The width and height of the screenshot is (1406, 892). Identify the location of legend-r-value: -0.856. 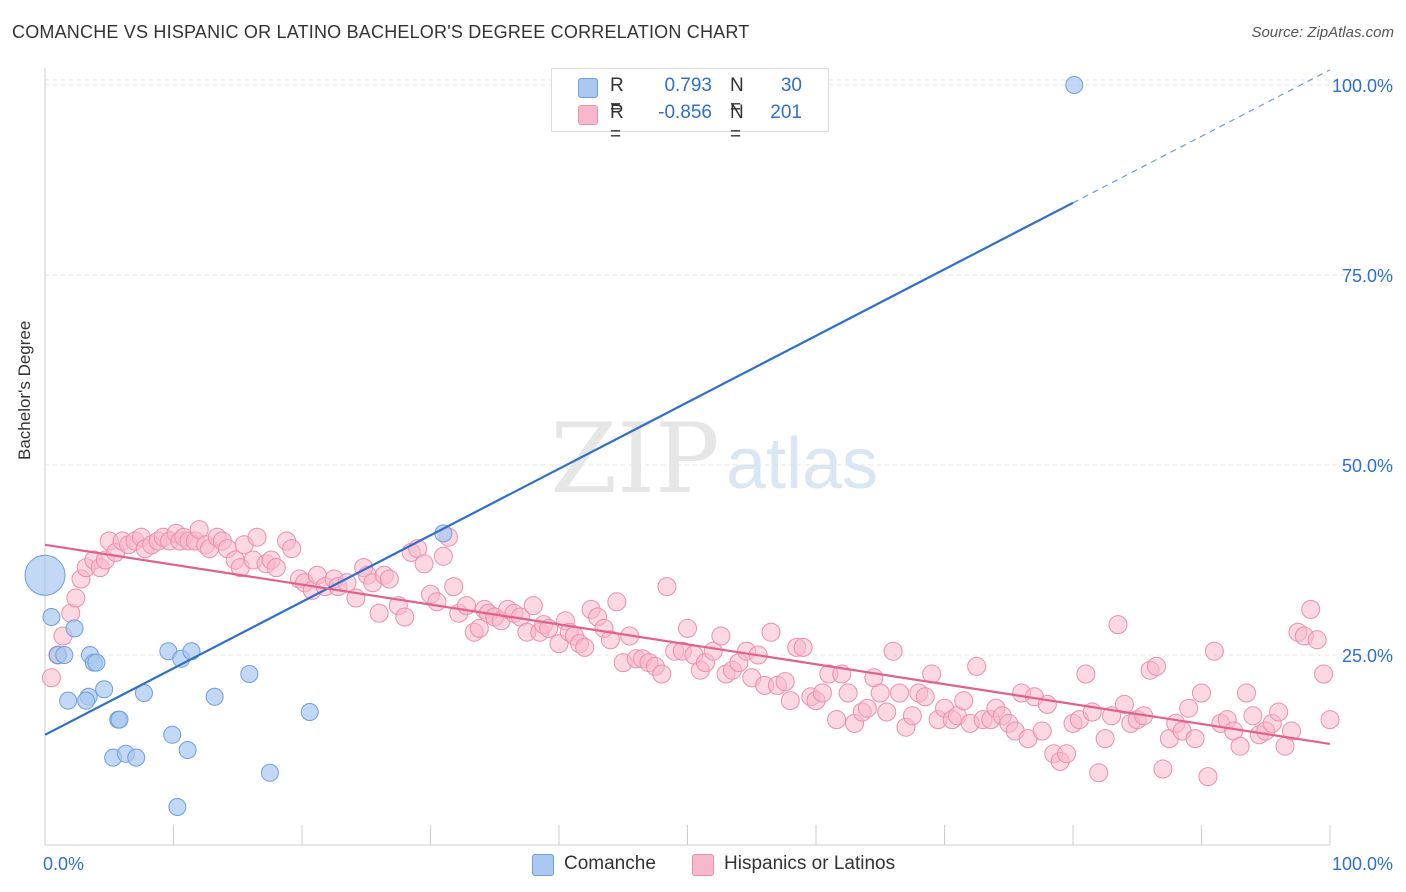
(685, 112).